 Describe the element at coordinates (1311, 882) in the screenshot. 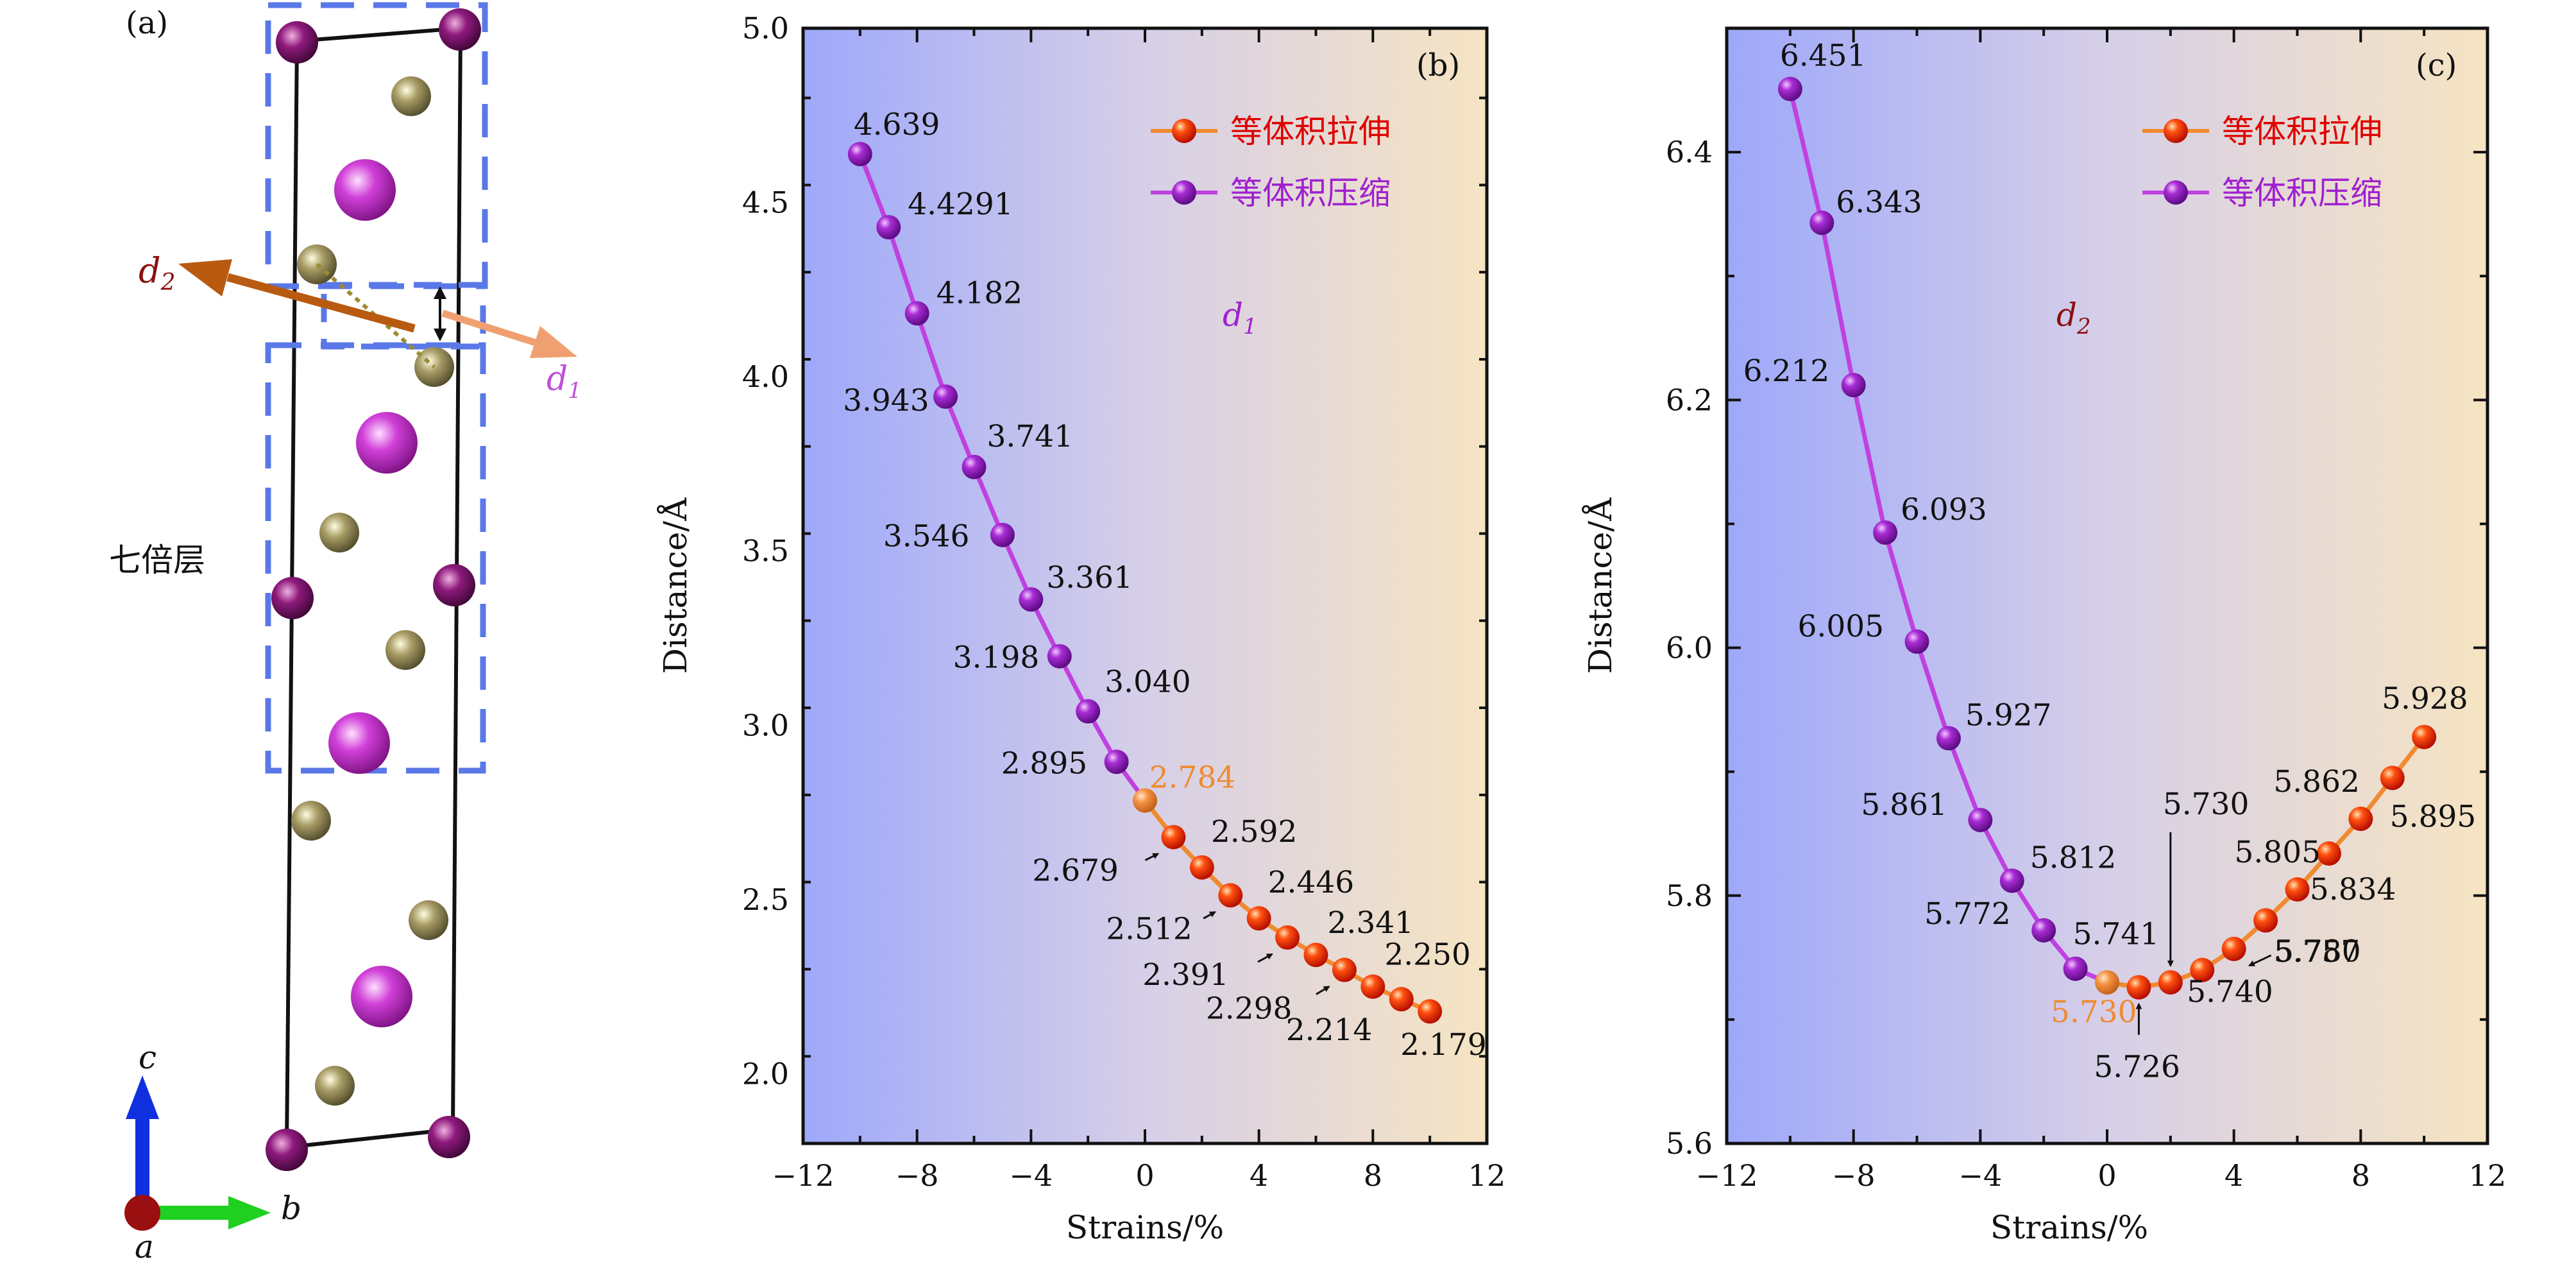

I see `point-label-stretch: 2.446` at that location.